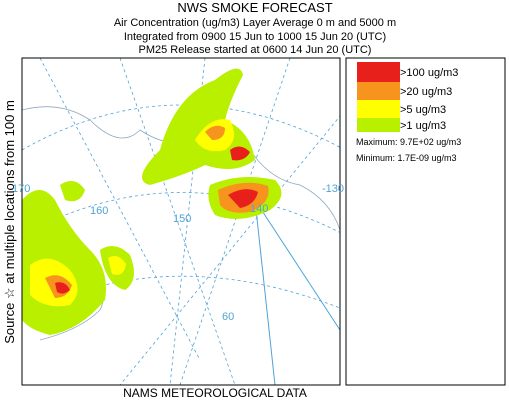  What do you see at coordinates (423, 110) in the screenshot?
I see `legend-label: >5 ug/m3` at bounding box center [423, 110].